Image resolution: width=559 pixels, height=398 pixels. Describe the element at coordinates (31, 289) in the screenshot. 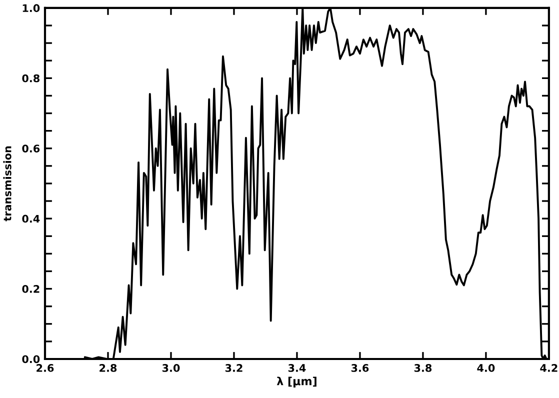

I see `y-tick-label: 0.2` at that location.